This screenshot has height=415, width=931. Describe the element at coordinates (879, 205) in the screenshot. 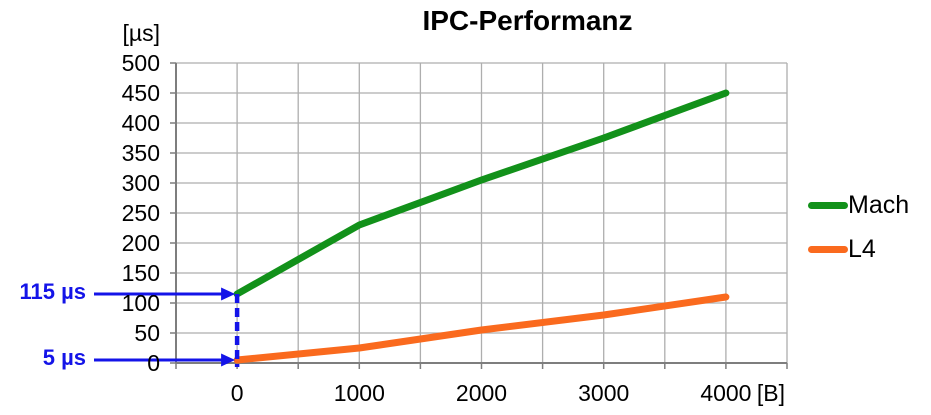

I see `legend-label-mach: Mach` at that location.